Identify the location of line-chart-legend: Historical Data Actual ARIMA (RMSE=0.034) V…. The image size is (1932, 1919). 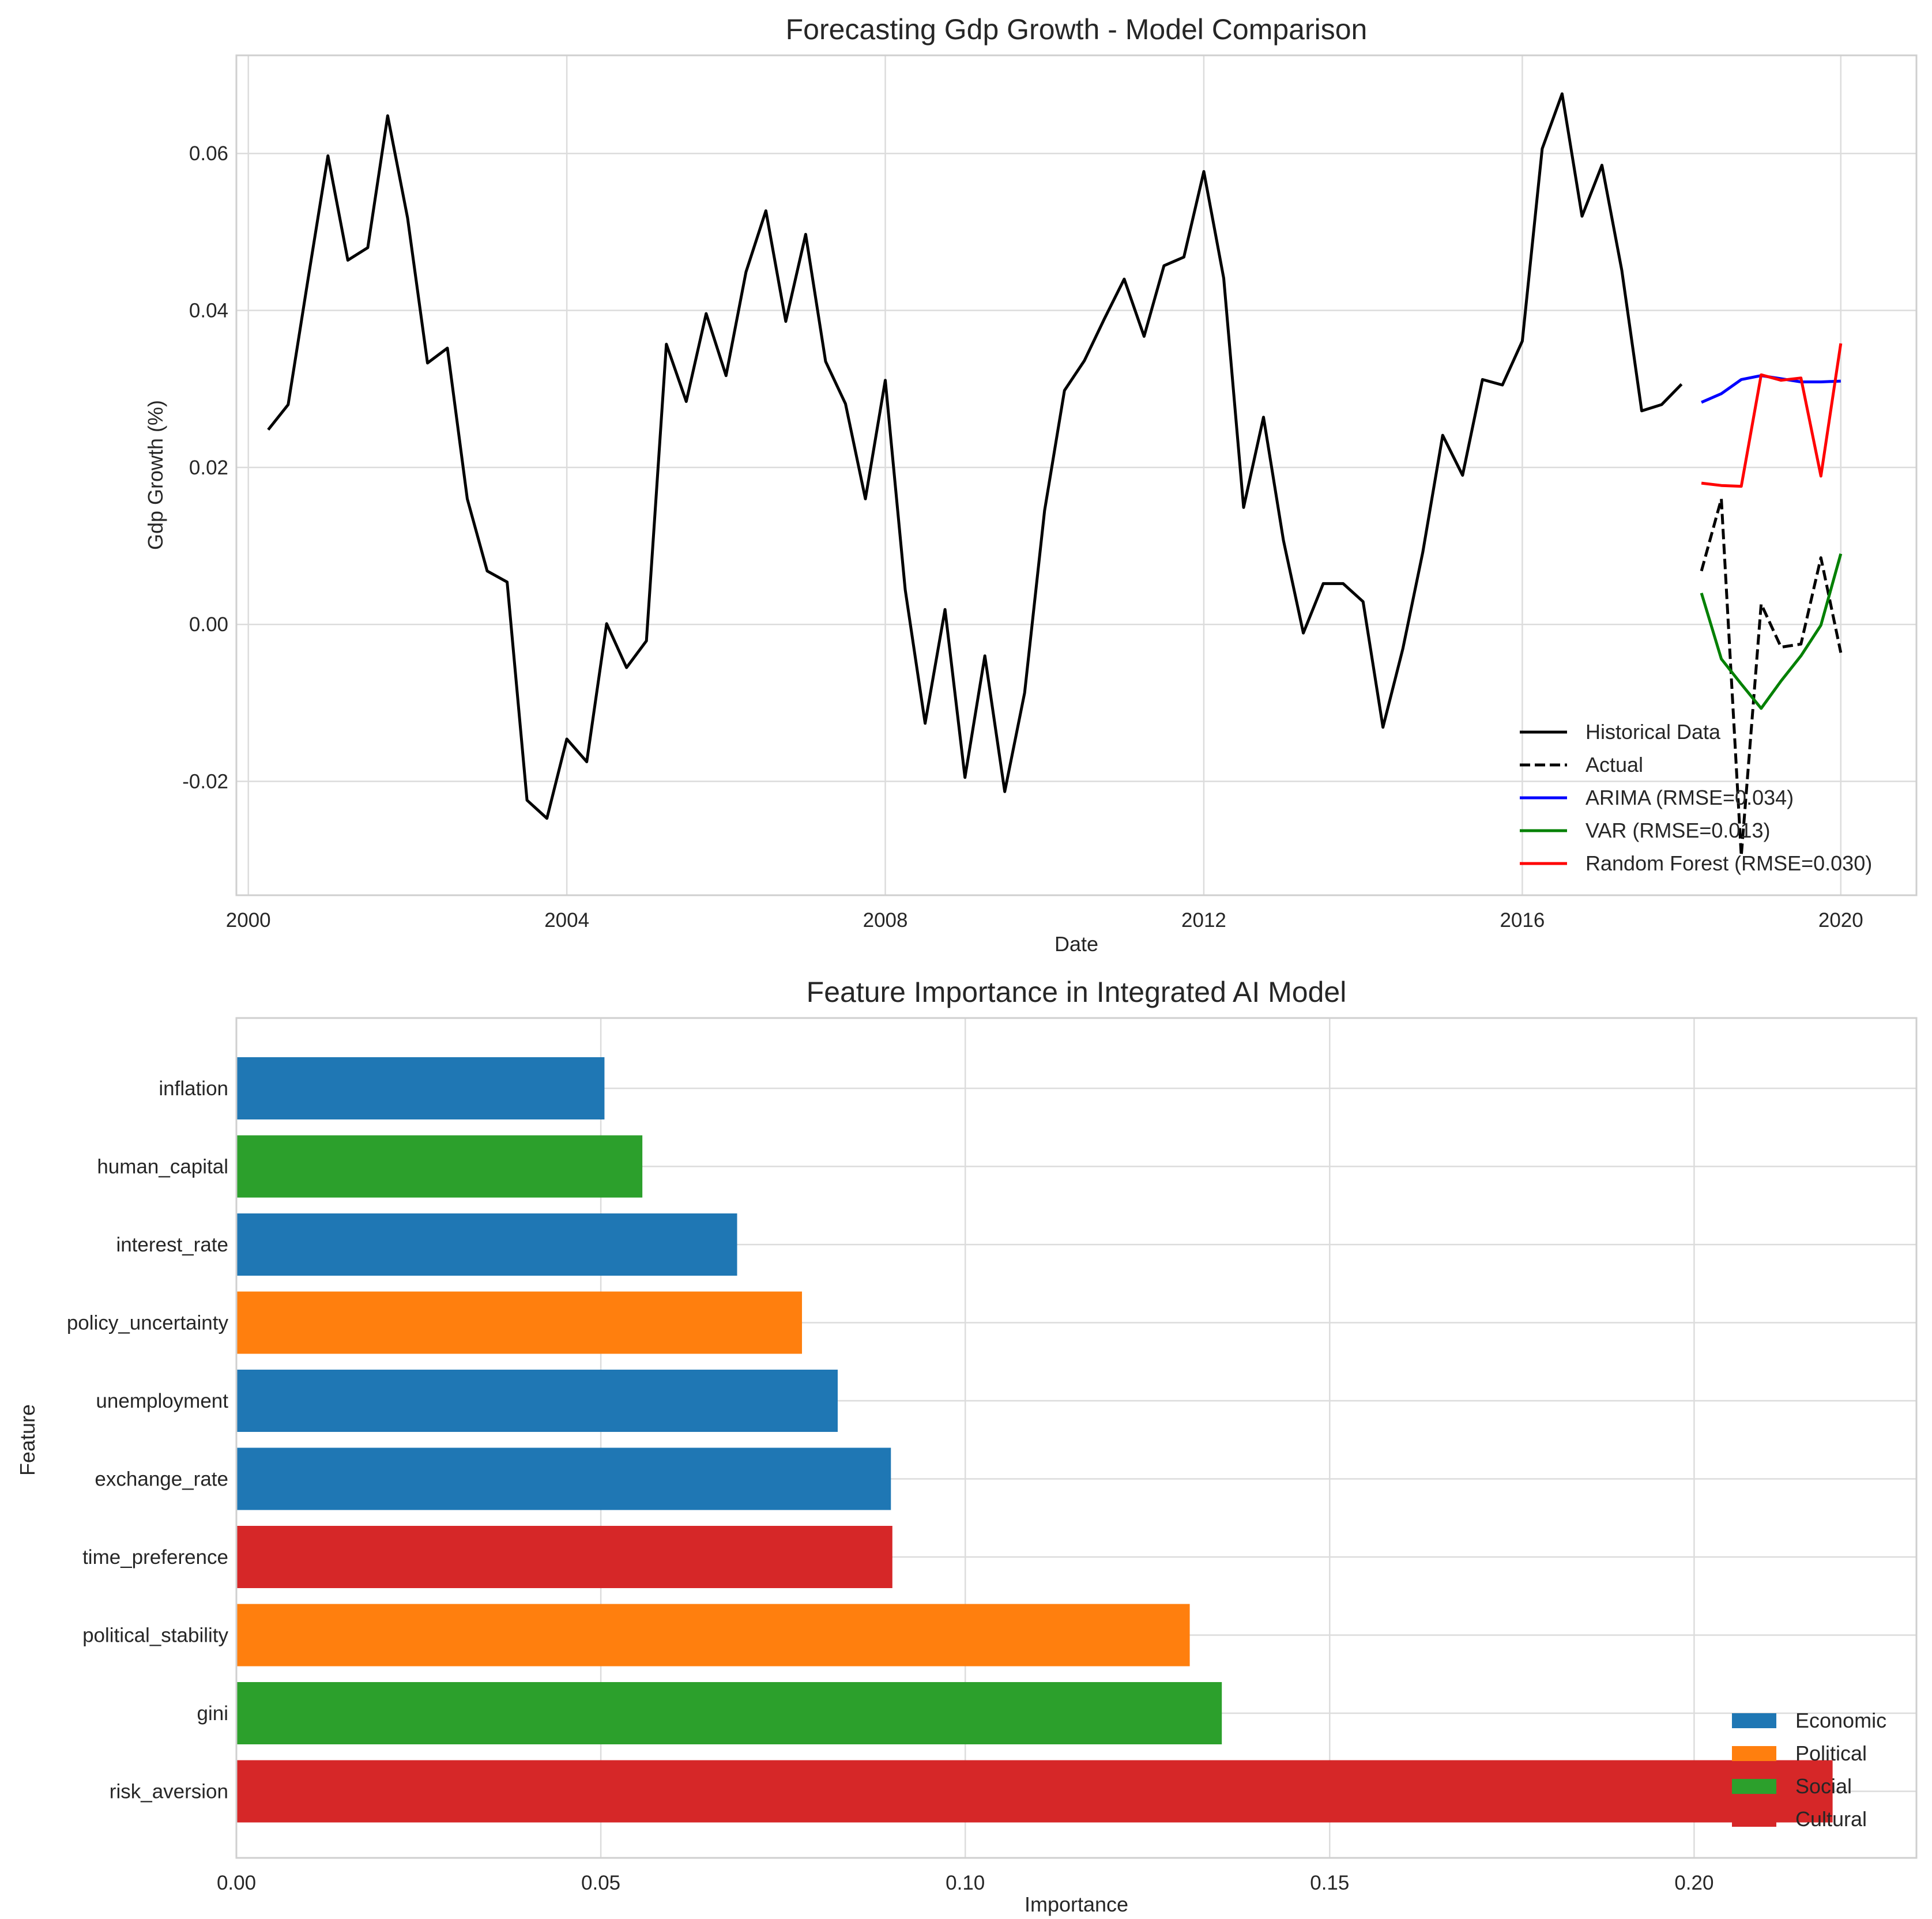
(1696, 797).